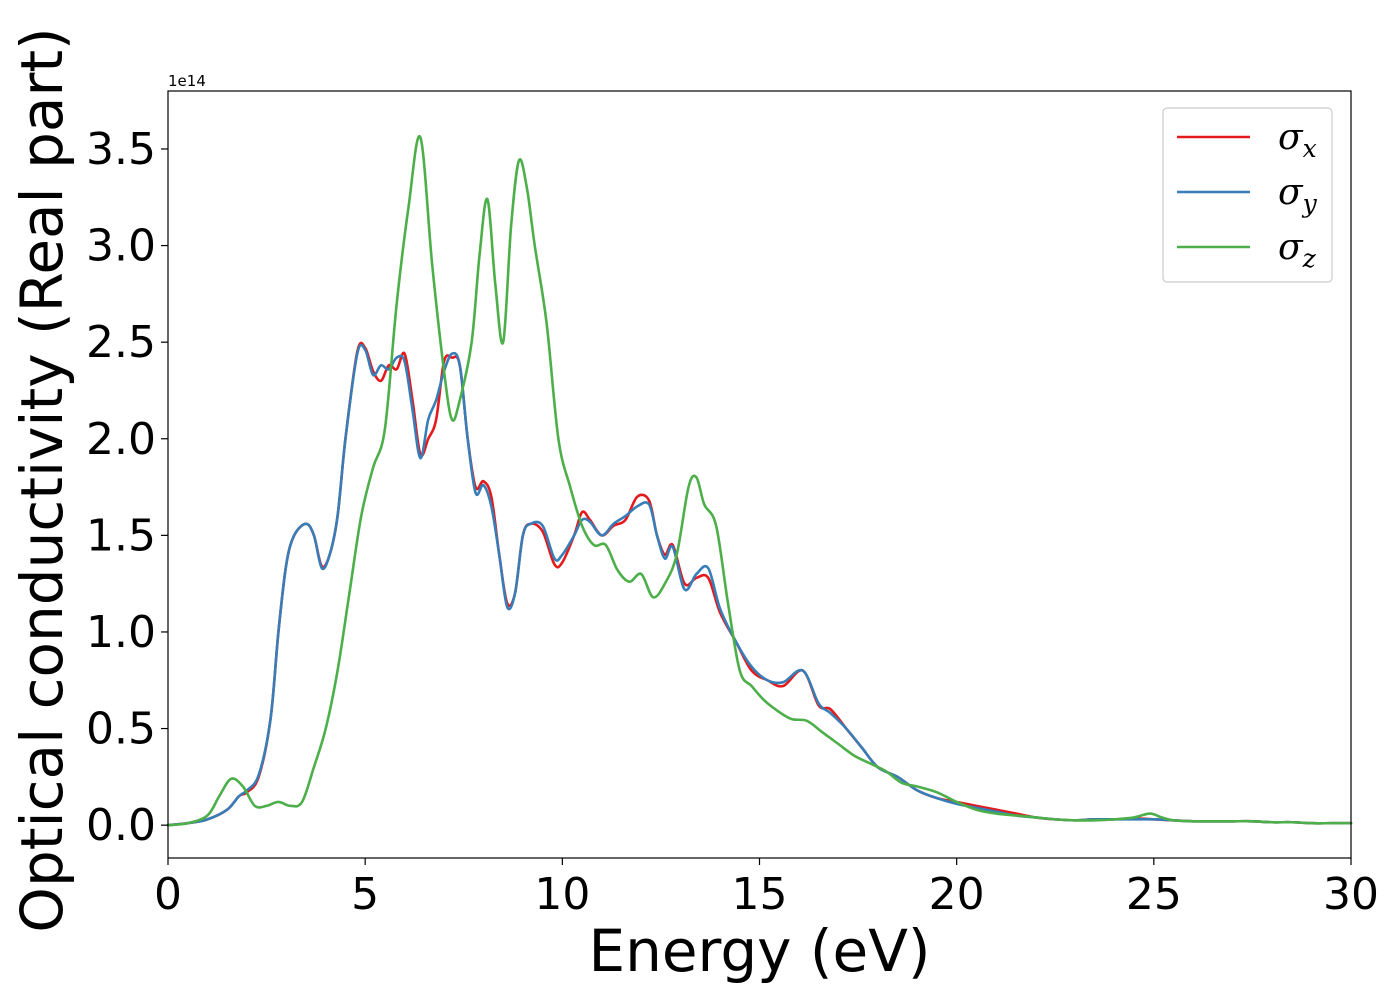 The height and width of the screenshot is (1000, 1400). I want to click on y-tick-label: 2.0, so click(121, 439).